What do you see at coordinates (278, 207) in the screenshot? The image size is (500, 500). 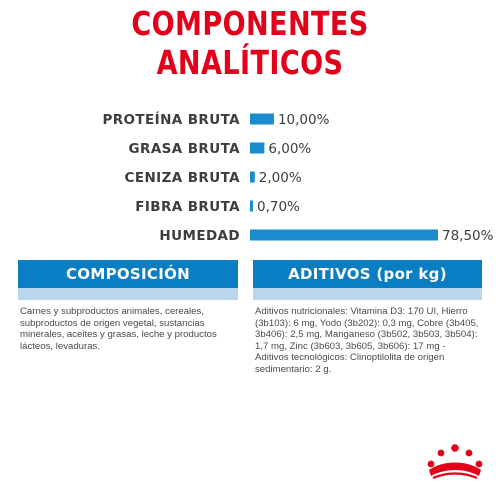 I see `bar-value-label: 0,70%` at bounding box center [278, 207].